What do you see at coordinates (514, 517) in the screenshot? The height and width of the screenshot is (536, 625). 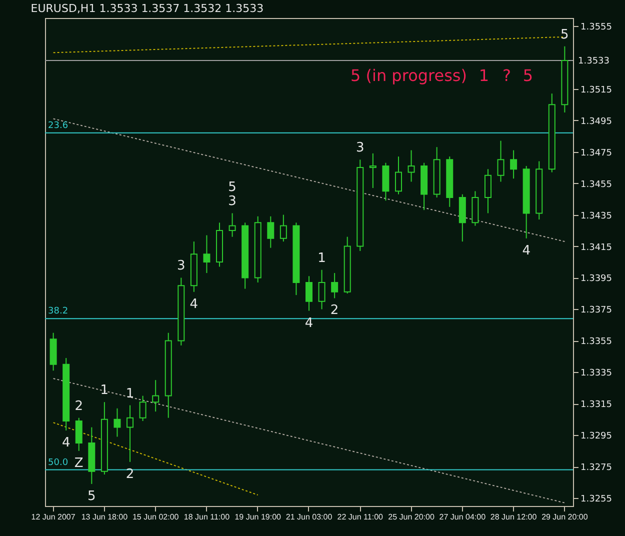 I see `x-tick-label: 28 Jun 12:00` at bounding box center [514, 517].